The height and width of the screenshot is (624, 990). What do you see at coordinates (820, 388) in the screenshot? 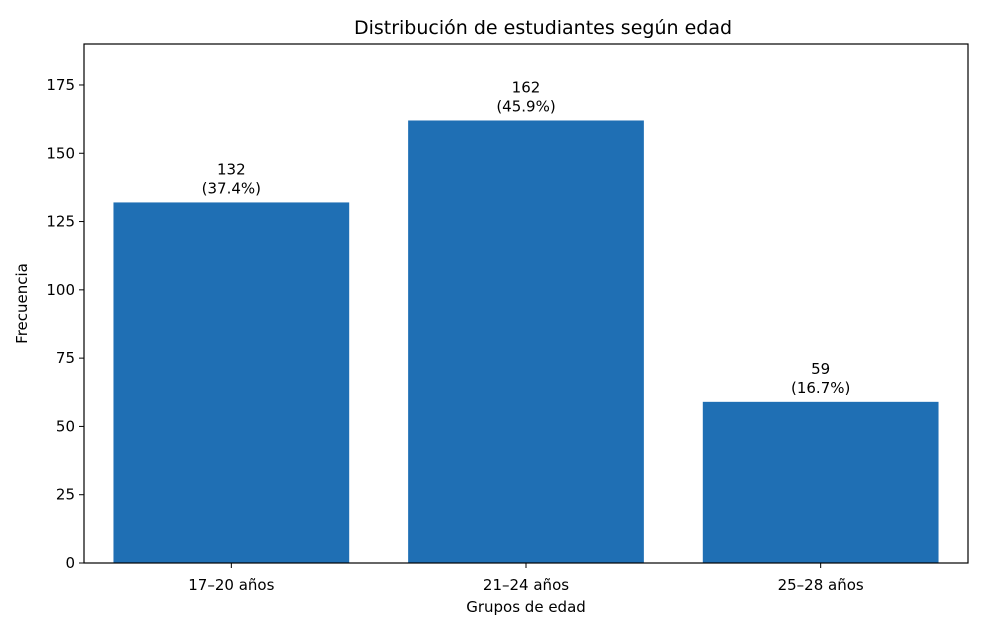
I see `bar-percent-label: (16.7%)` at bounding box center [820, 388].